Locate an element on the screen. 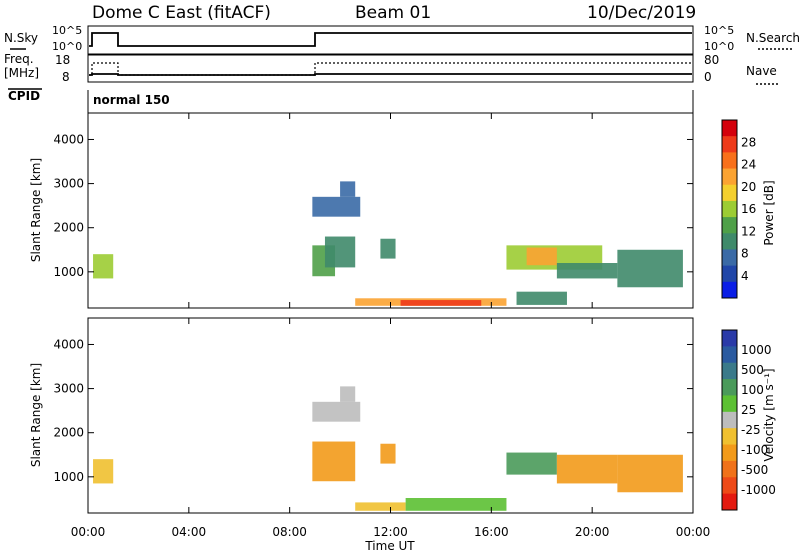 This screenshot has width=800, height=554. nave-tick-bottom: 0 is located at coordinates (708, 77).